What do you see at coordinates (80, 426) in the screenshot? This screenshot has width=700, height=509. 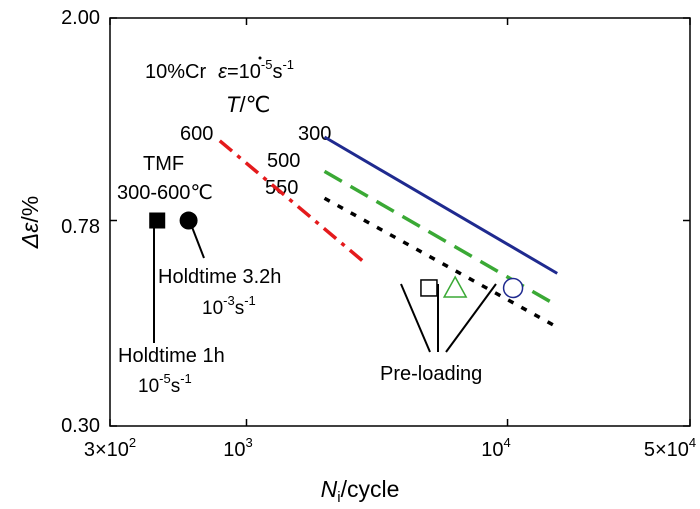 I see `y-tick-label-0.30: 0.30` at bounding box center [80, 426].